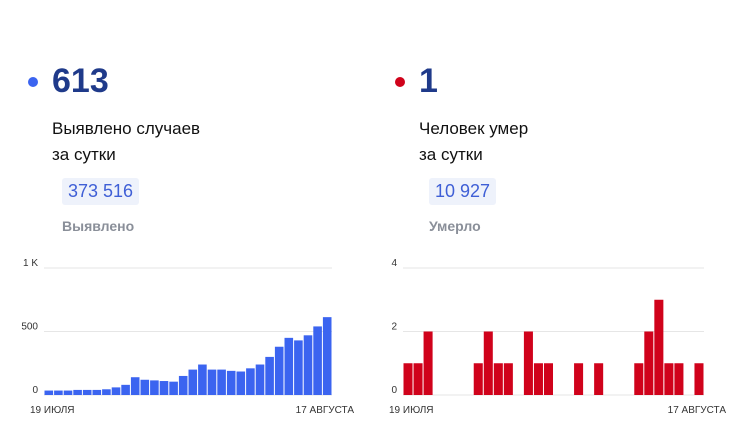 The height and width of the screenshot is (426, 734). I want to click on cases-desc-line2: за сутки, so click(84, 154).